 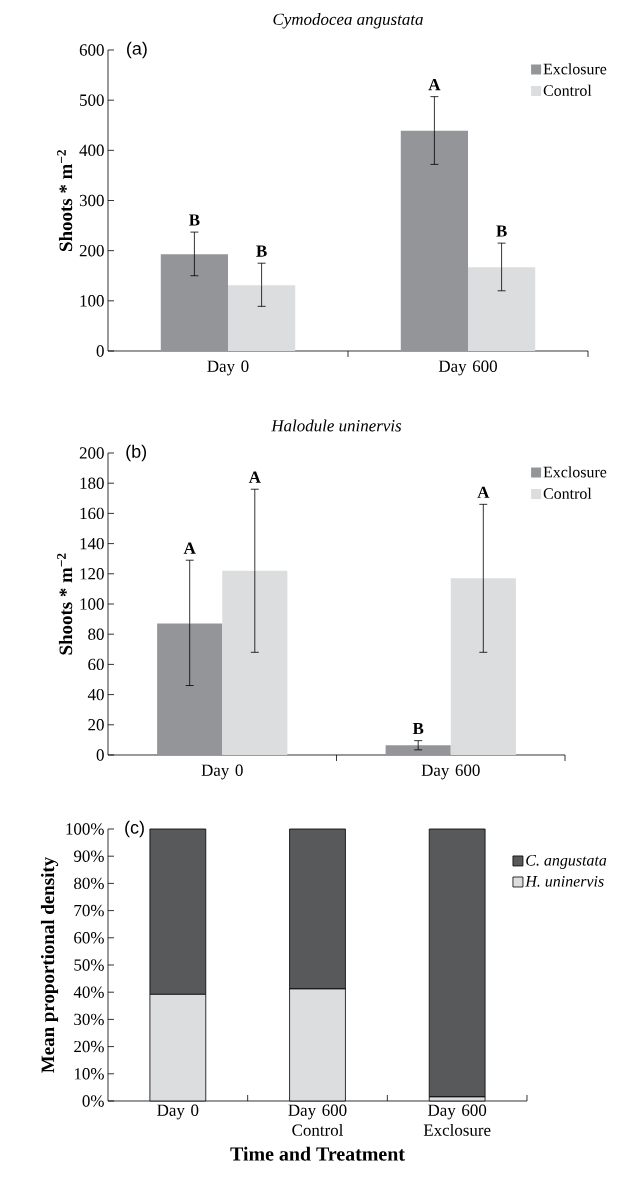 I want to click on x-tick-label: Day 600 Exclosure, so click(x=457, y=1120).